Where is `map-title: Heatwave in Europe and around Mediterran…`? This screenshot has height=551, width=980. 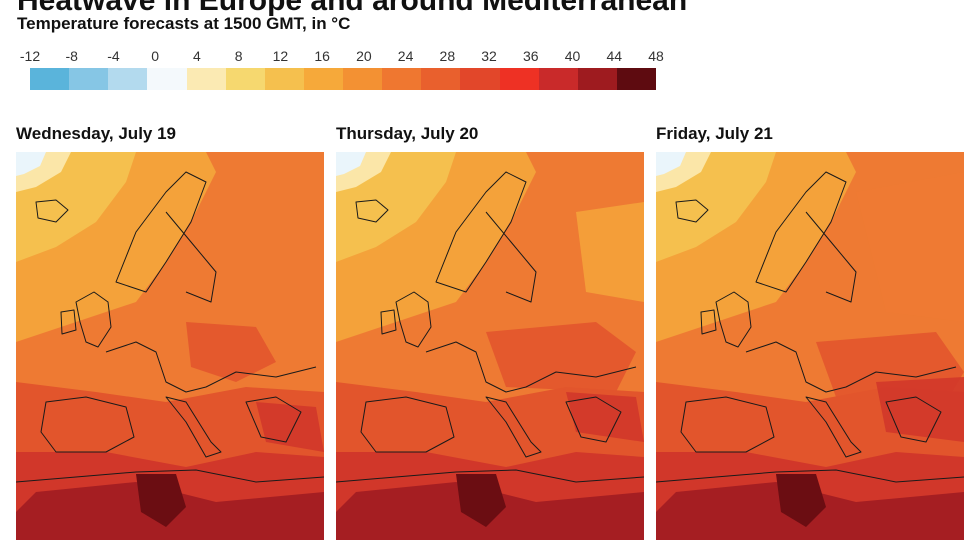 map-title: Heatwave in Europe and around Mediterran… is located at coordinates (352, 8).